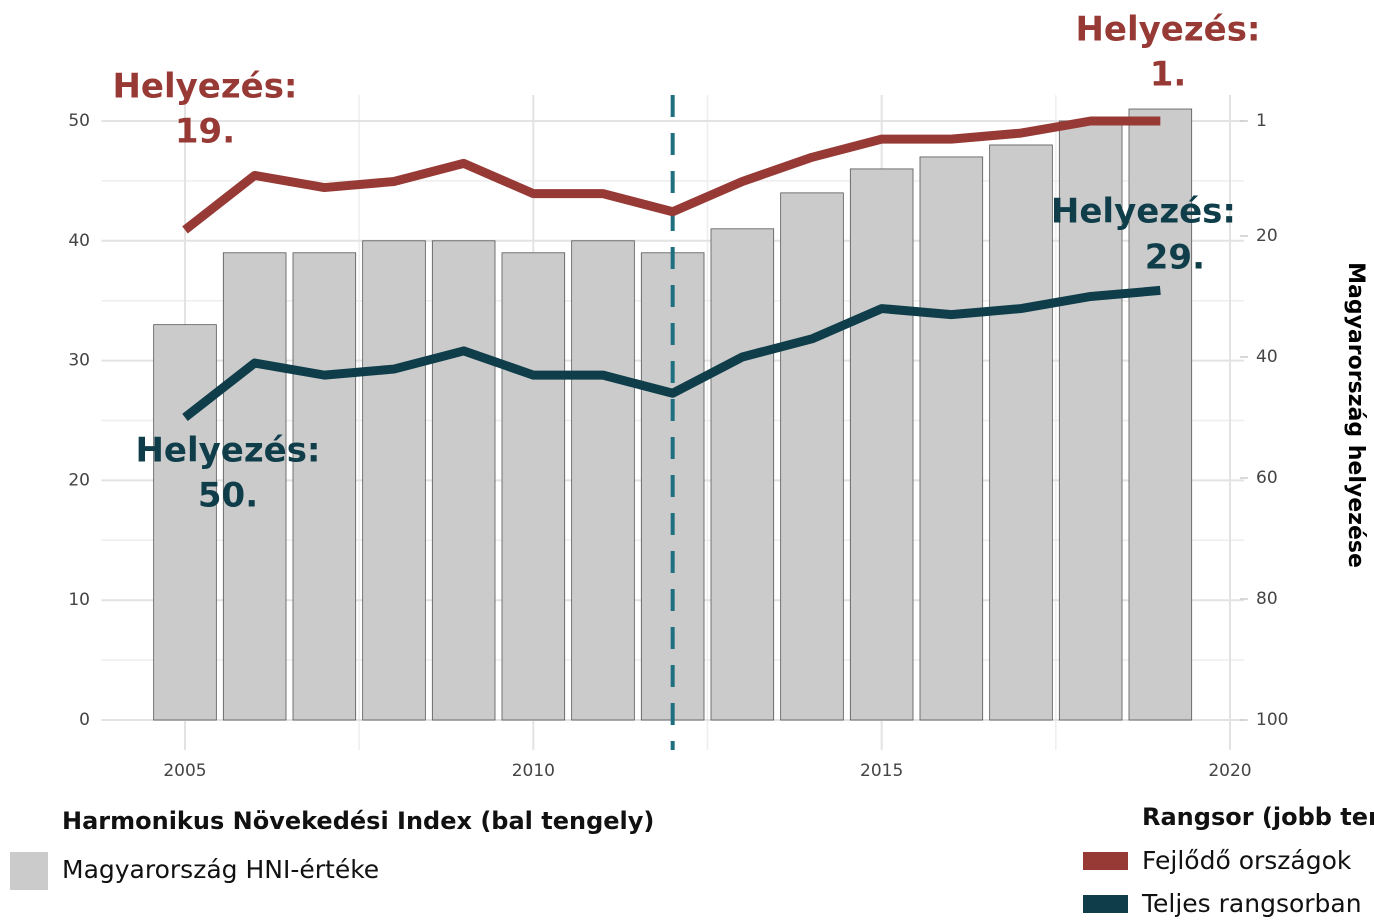 Image resolution: width=1374 pixels, height=920 pixels. What do you see at coordinates (1247, 860) in the screenshot?
I see `legend-label: Fejlődő országok` at bounding box center [1247, 860].